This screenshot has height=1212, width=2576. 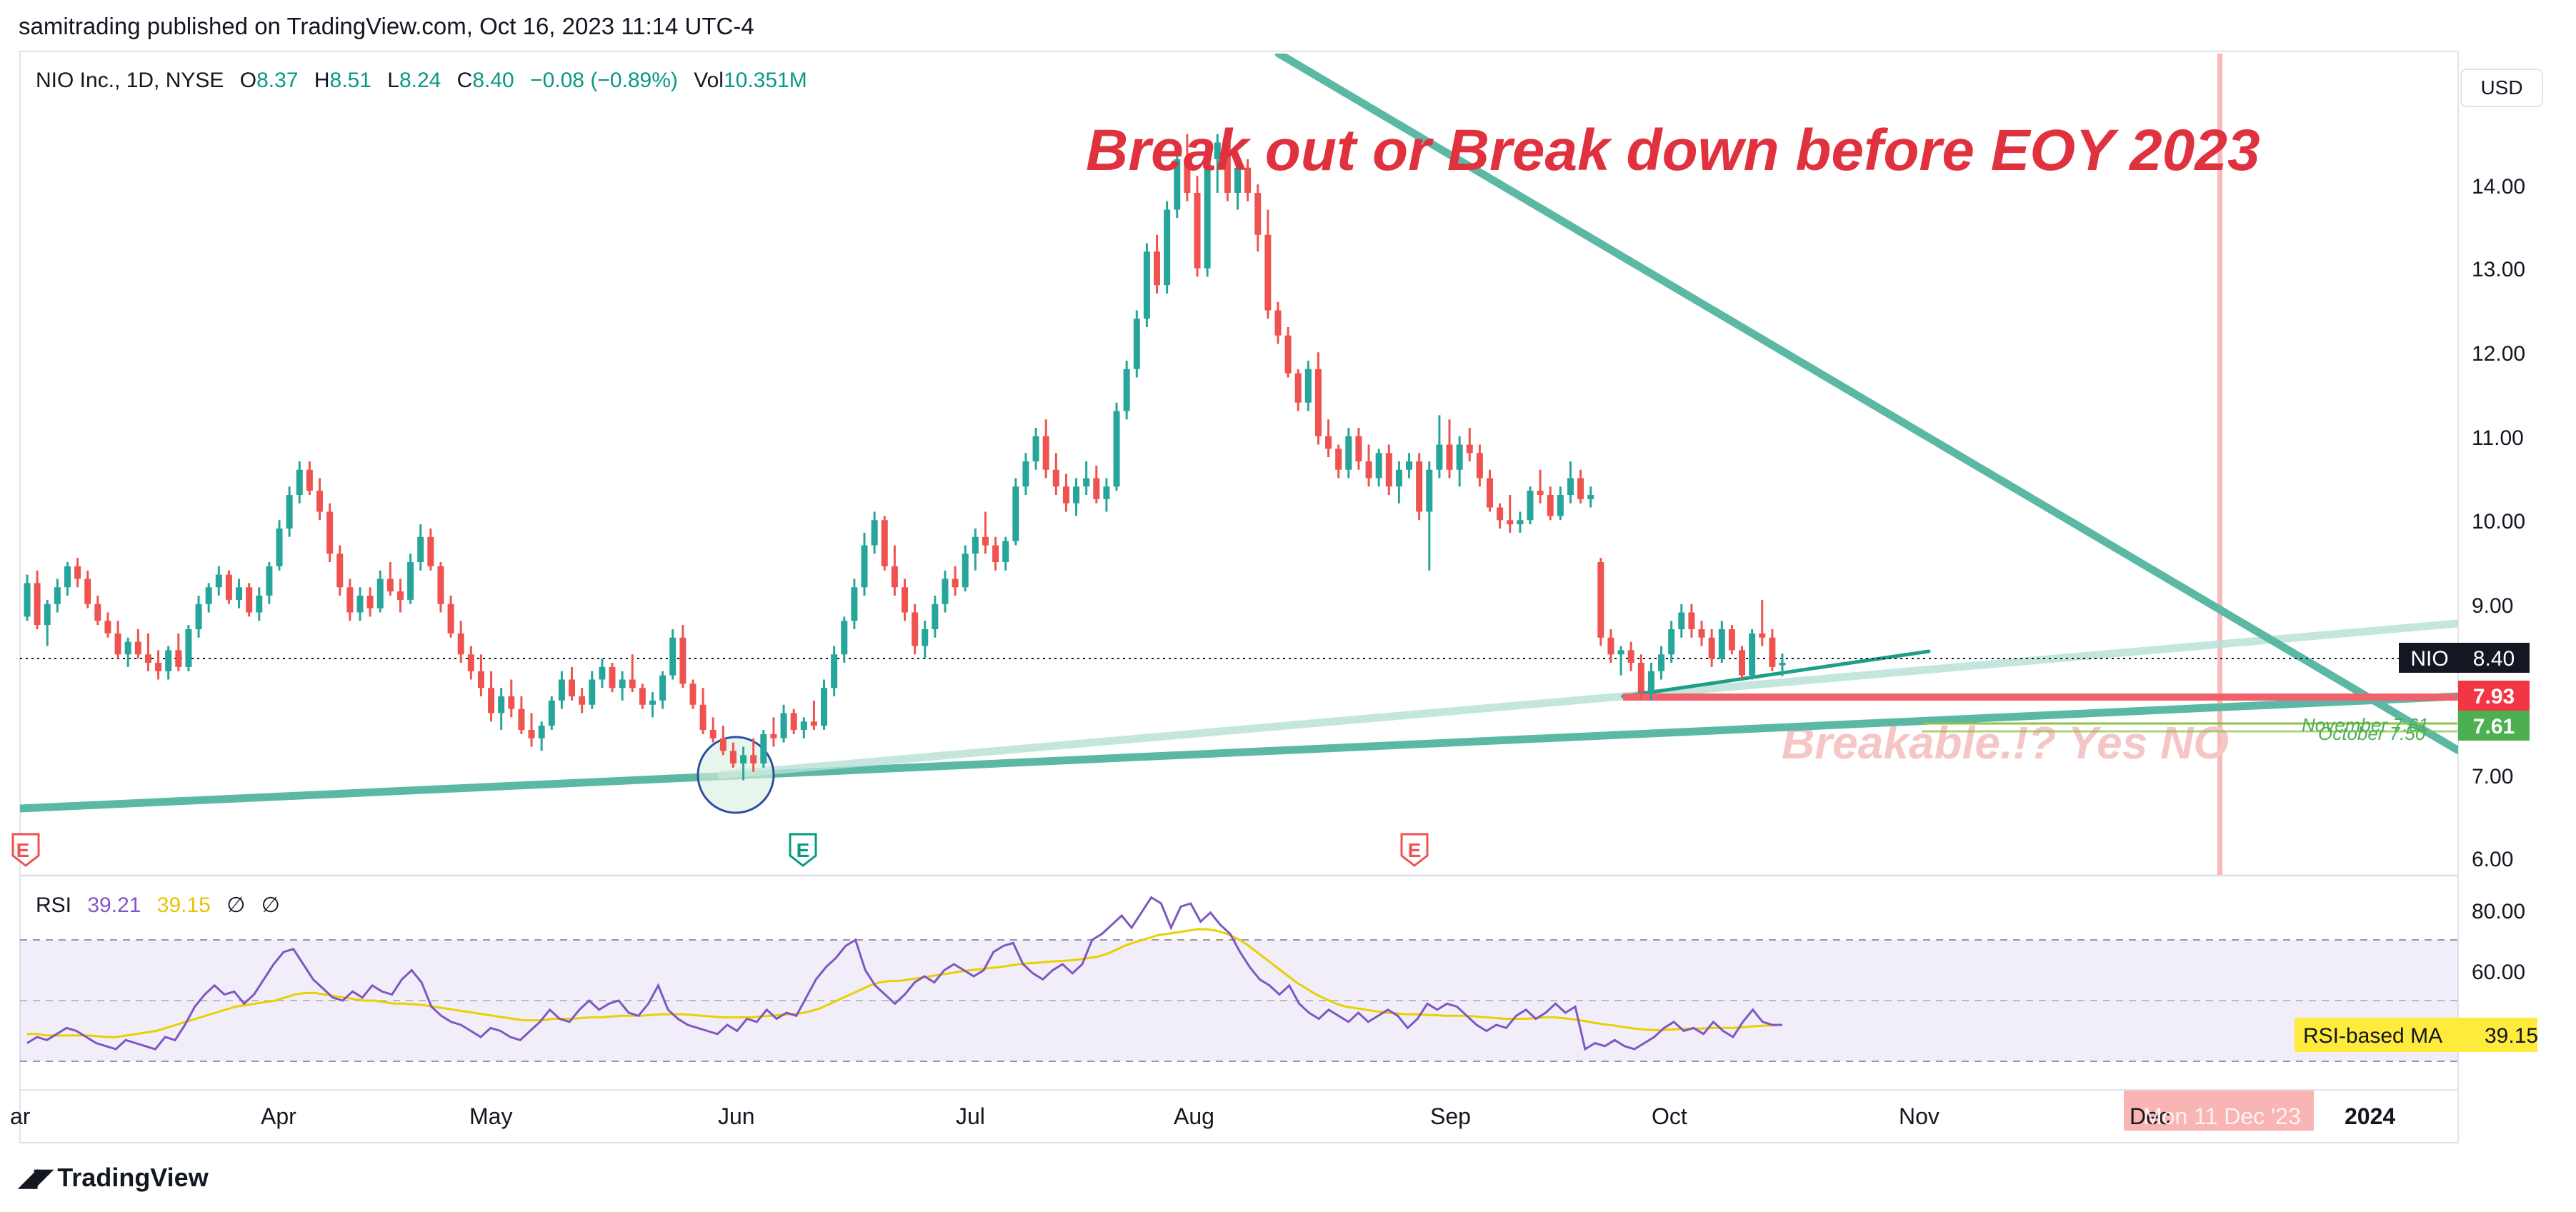 What do you see at coordinates (21, 1116) in the screenshot?
I see `time-tick: ar` at bounding box center [21, 1116].